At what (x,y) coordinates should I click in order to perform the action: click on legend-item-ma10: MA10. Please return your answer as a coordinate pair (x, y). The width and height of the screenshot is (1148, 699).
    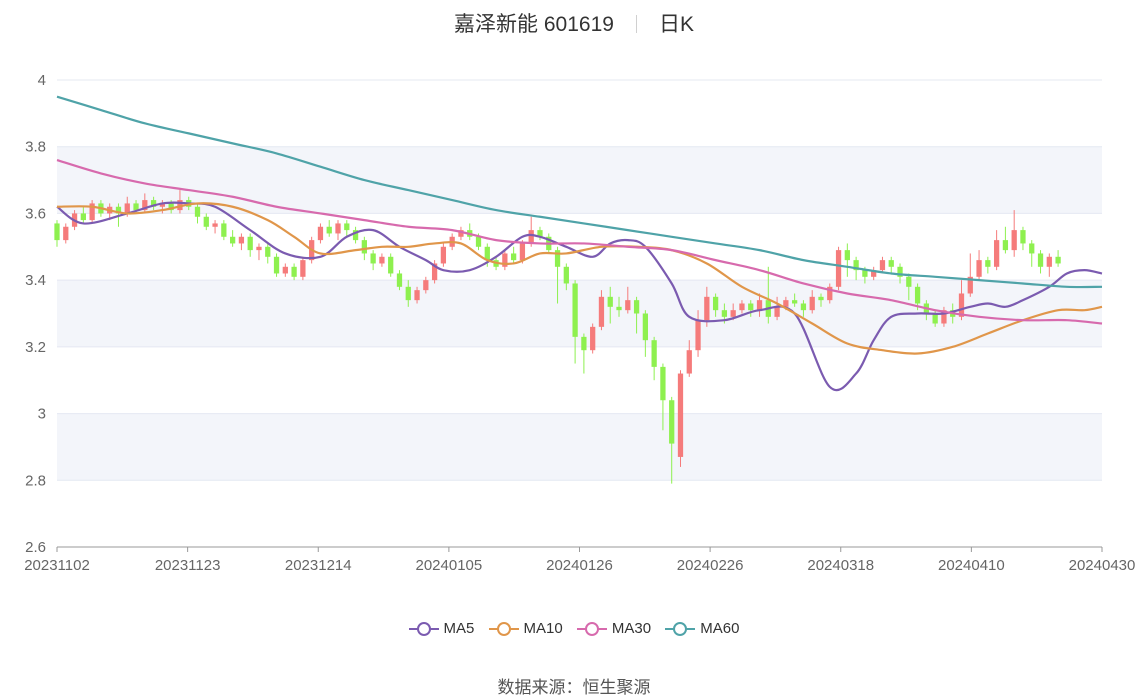
    Looking at the image, I should click on (525, 628).